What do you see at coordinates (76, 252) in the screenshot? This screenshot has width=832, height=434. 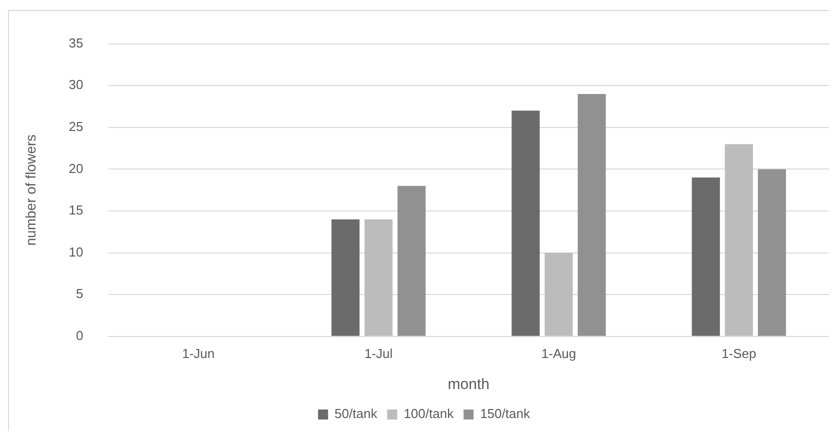 I see `y-tick-label: 10` at bounding box center [76, 252].